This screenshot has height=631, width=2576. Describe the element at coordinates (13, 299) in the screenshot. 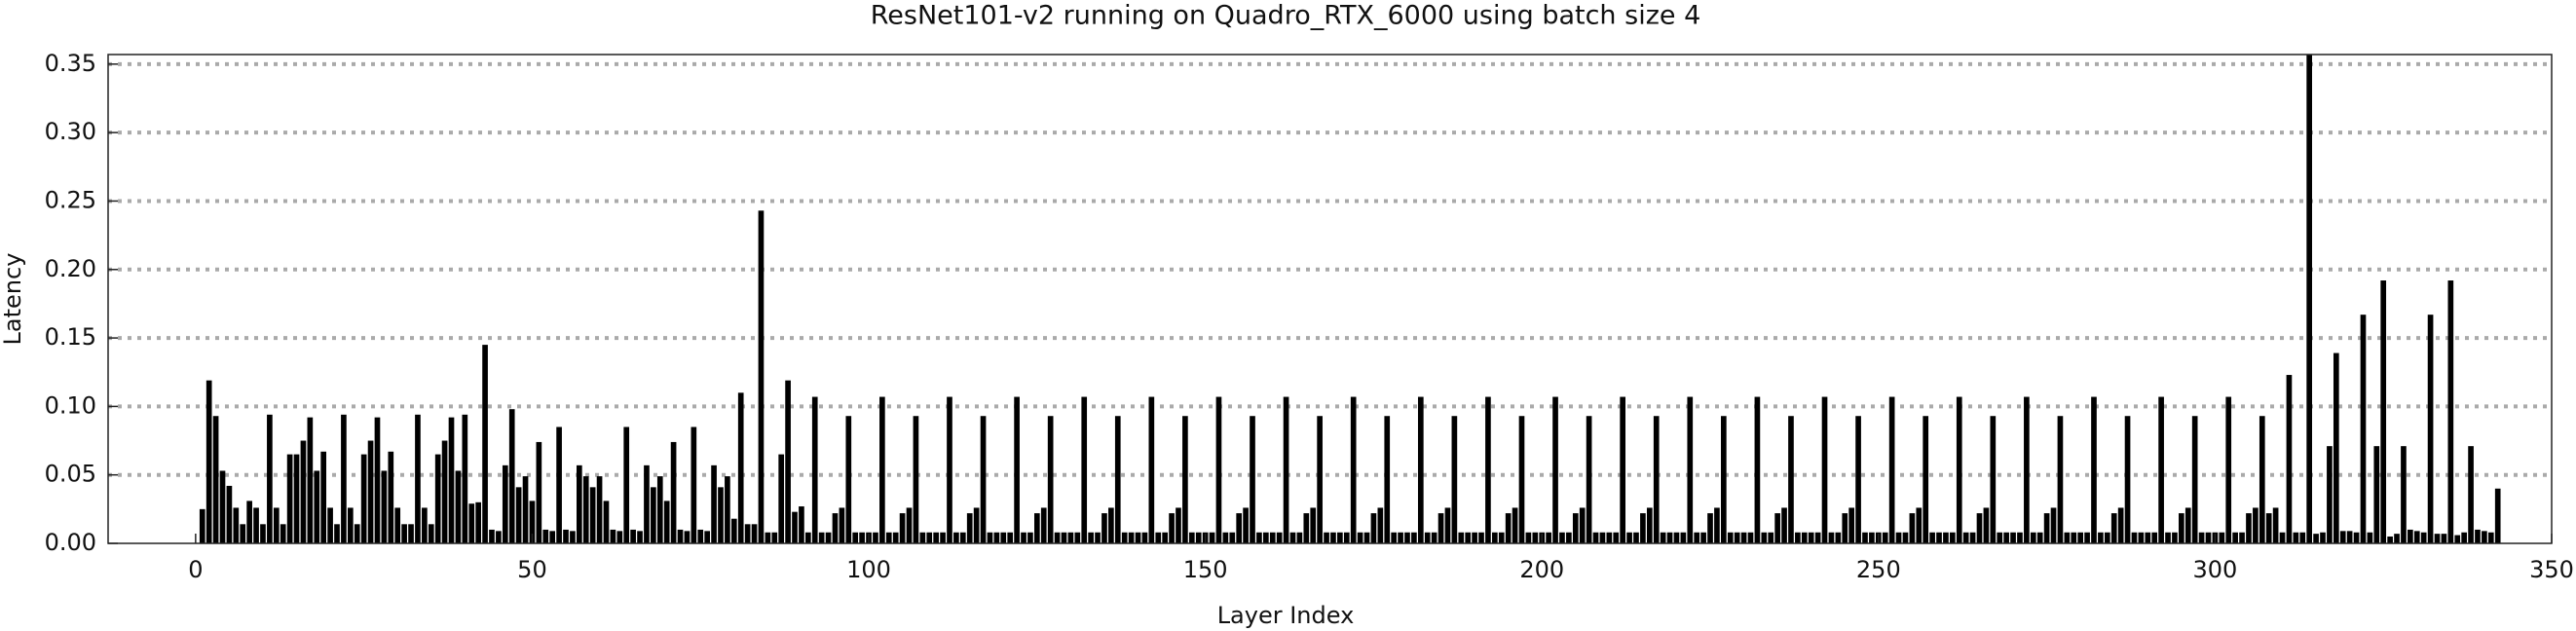

I see `y-axis-label: Latency` at that location.